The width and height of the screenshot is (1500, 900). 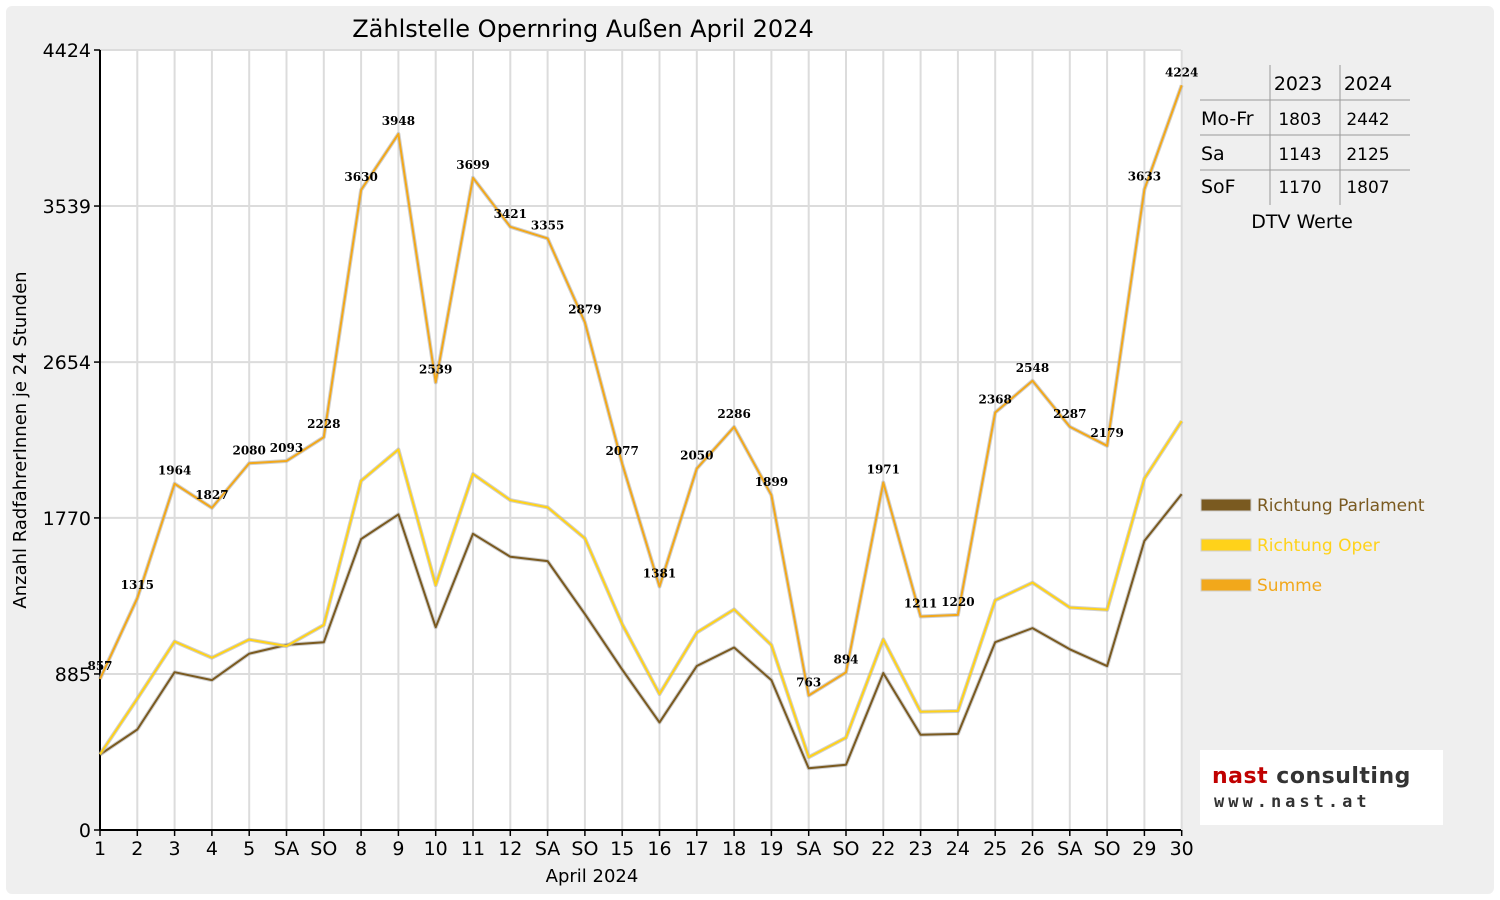 What do you see at coordinates (361, 849) in the screenshot?
I see `x-tick-label: 8` at bounding box center [361, 849].